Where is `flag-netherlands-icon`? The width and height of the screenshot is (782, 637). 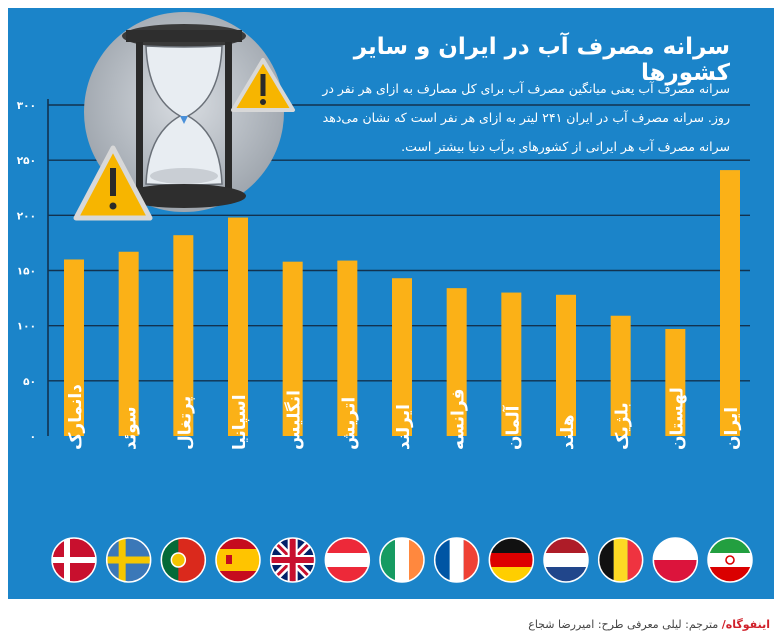 flag-netherlands-icon is located at coordinates (566, 560).